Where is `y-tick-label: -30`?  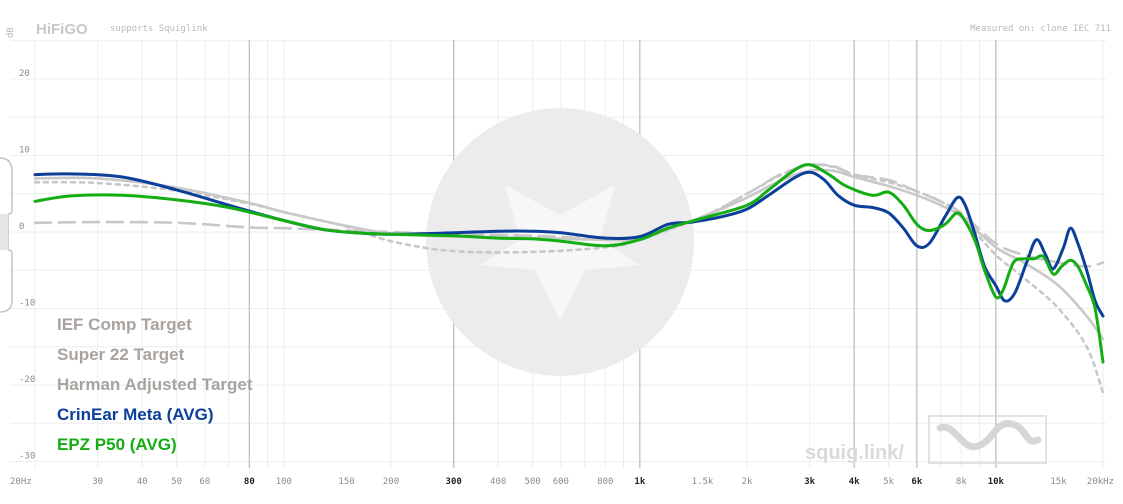 y-tick-label: -30 is located at coordinates (27, 457).